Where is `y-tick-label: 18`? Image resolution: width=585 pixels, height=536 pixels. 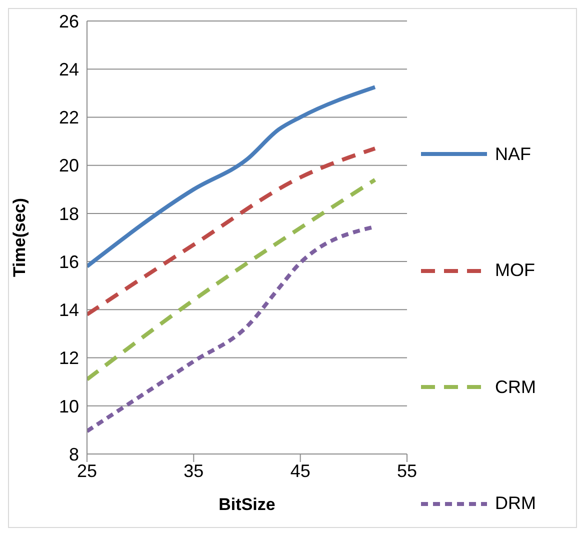 y-tick-label: 18 is located at coordinates (68, 214).